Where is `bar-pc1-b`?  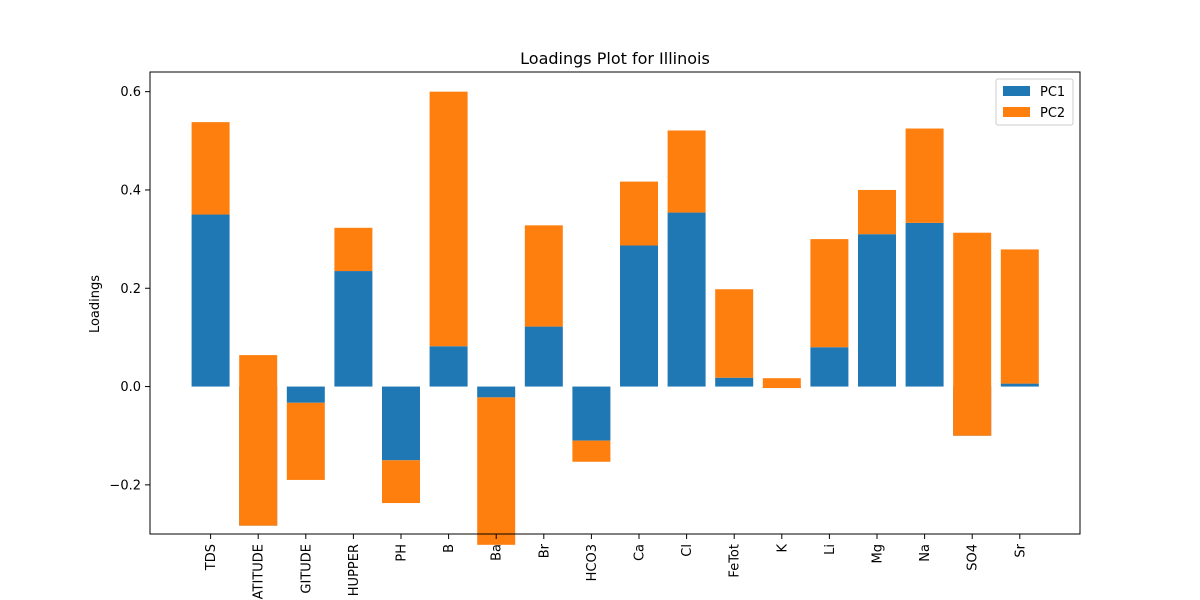 bar-pc1-b is located at coordinates (448, 366).